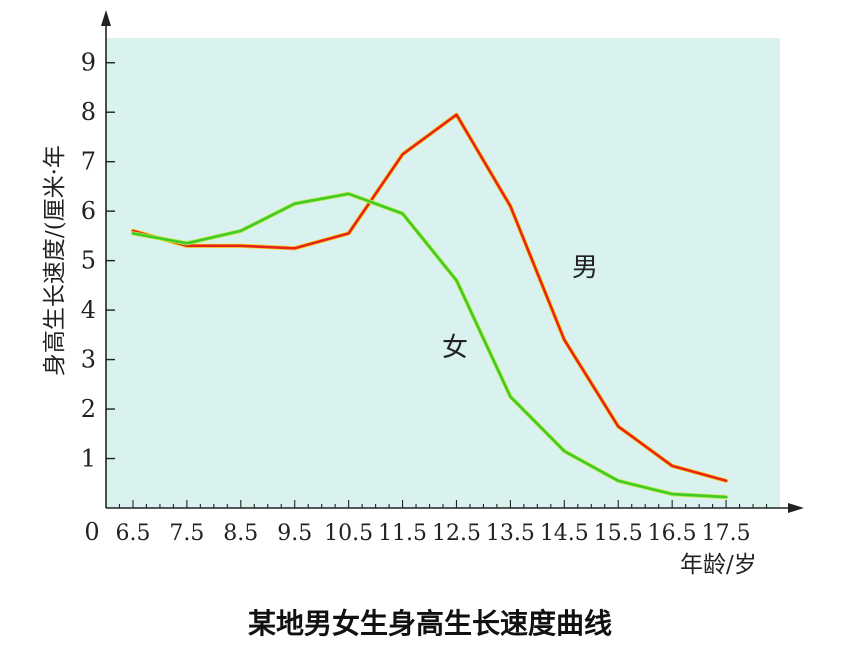 This screenshot has height=645, width=860. Describe the element at coordinates (718, 565) in the screenshot. I see `x-axis-label: 年龄/岁` at that location.